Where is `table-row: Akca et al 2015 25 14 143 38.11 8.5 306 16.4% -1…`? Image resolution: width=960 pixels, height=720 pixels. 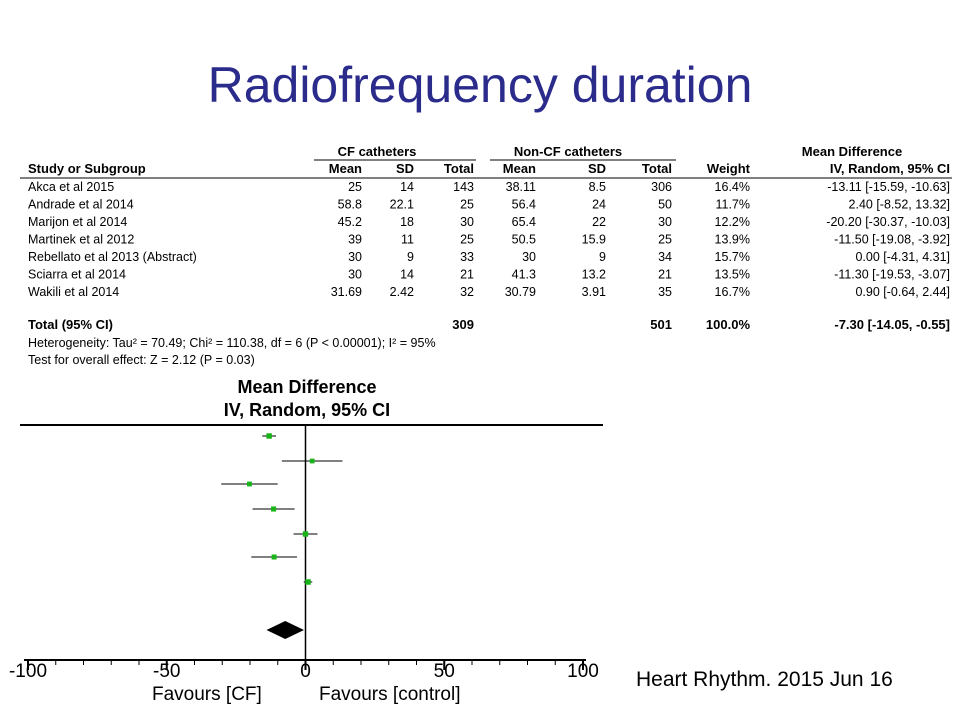 table-row: Akca et al 2015 25 14 143 38.11 8.5 306 16.4% -1… is located at coordinates (489, 187).